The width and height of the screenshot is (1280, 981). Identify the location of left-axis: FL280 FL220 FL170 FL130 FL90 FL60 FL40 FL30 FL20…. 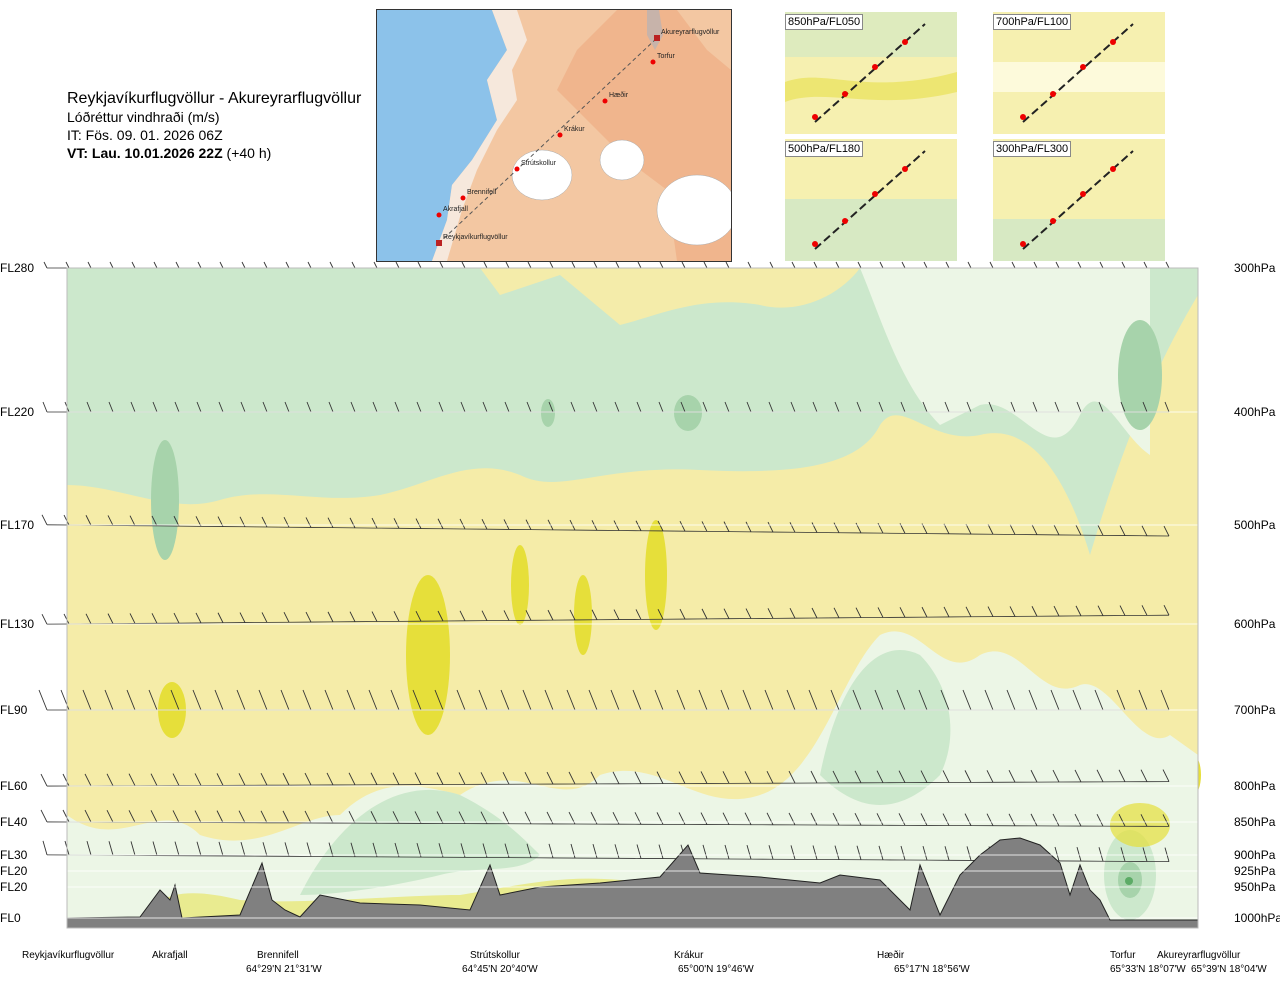
(17, 593).